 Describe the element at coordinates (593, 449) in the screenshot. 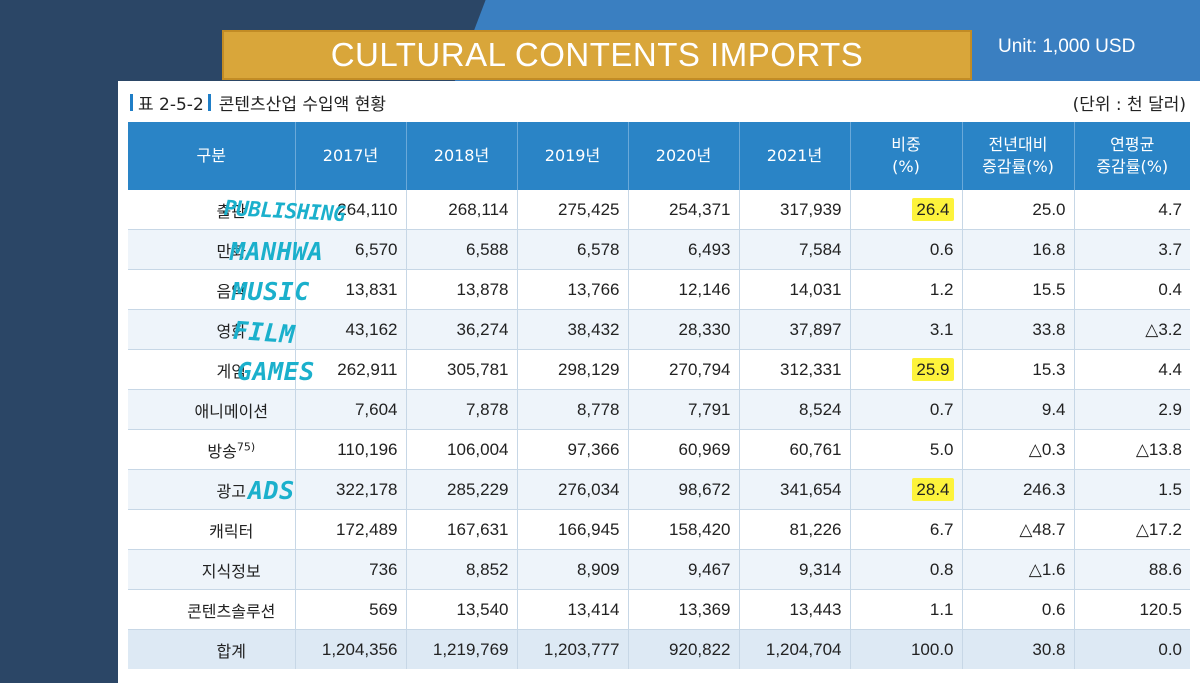

I see `cell-value: 97,366` at that location.